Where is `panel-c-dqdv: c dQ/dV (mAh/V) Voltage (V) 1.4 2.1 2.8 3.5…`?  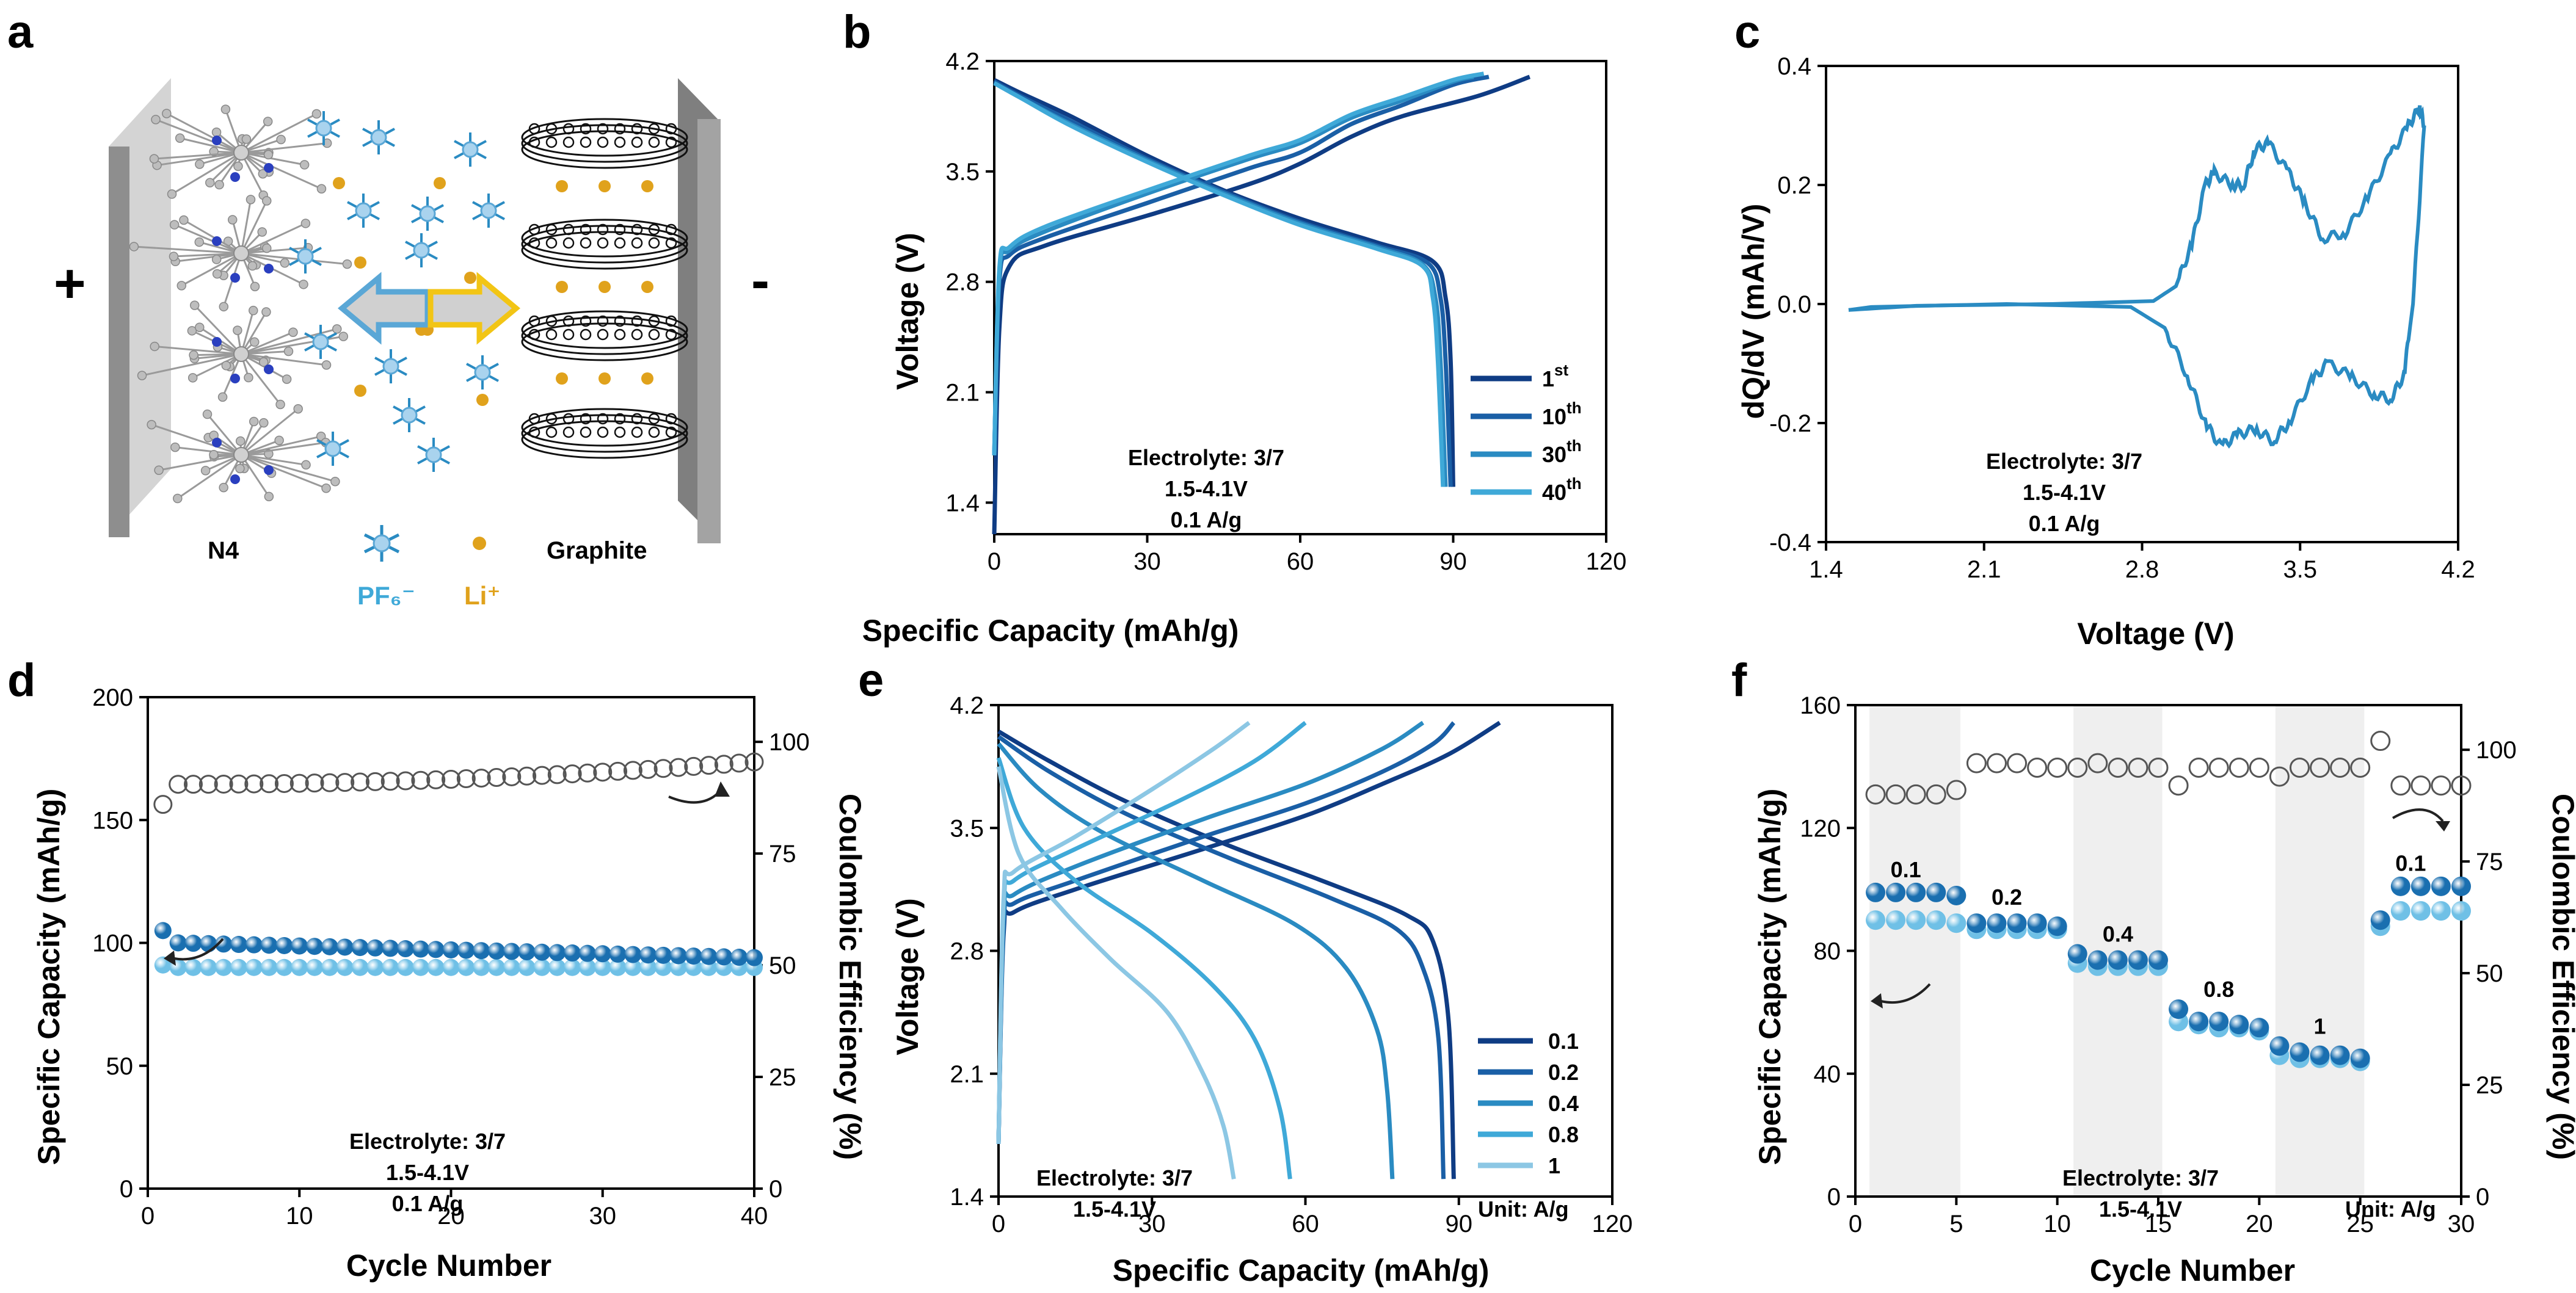
panel-c-dqdv: c dQ/dV (mAh/V) Voltage (V) 1.4 2.1 2.8 3.5… is located at coordinates (2104, 328).